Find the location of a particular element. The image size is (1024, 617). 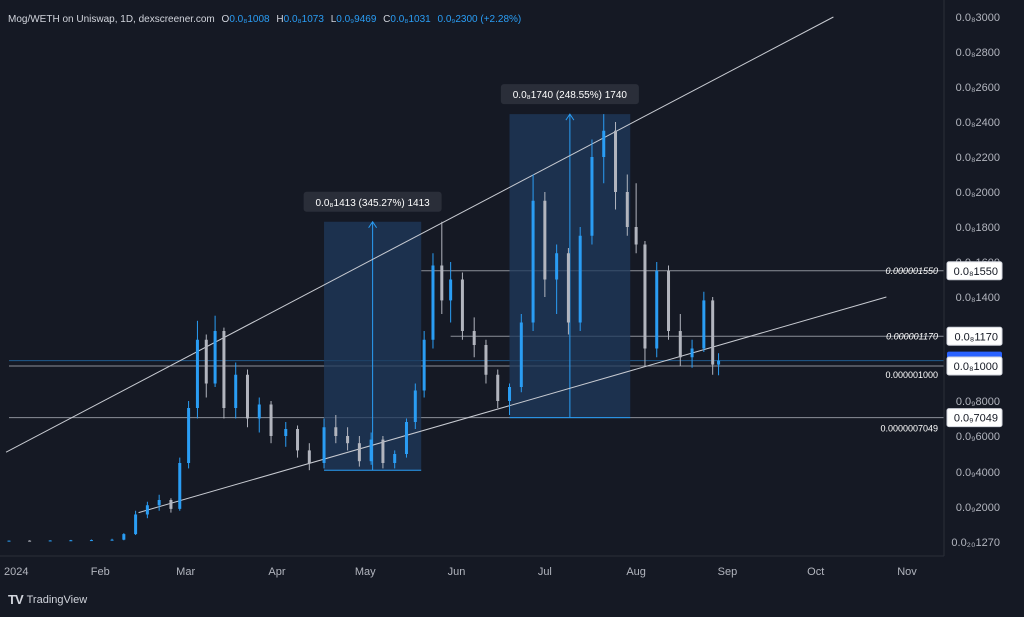

price-note-level-7049: 0.0000007049 is located at coordinates (909, 429).